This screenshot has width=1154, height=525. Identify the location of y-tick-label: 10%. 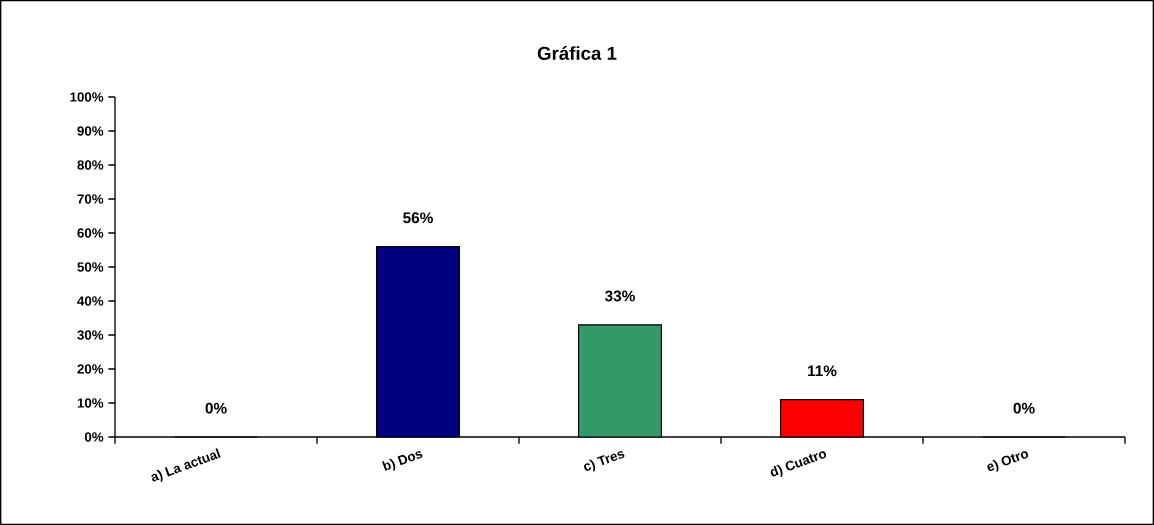
(90, 403).